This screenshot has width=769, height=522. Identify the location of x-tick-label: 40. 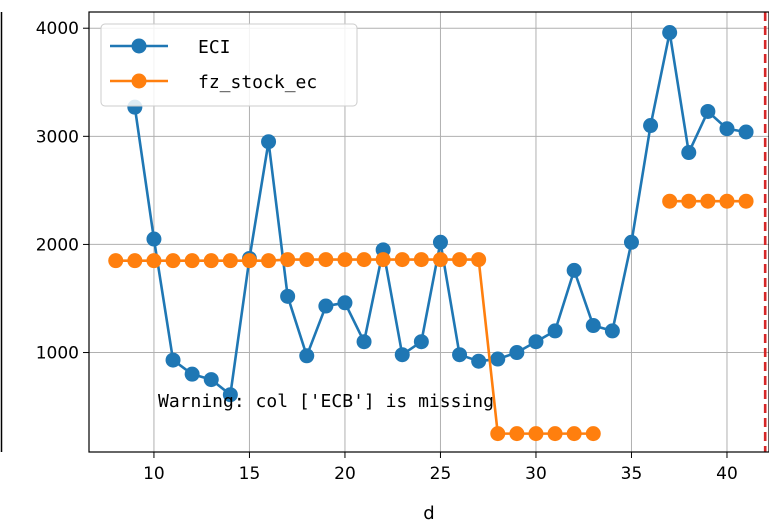
(727, 474).